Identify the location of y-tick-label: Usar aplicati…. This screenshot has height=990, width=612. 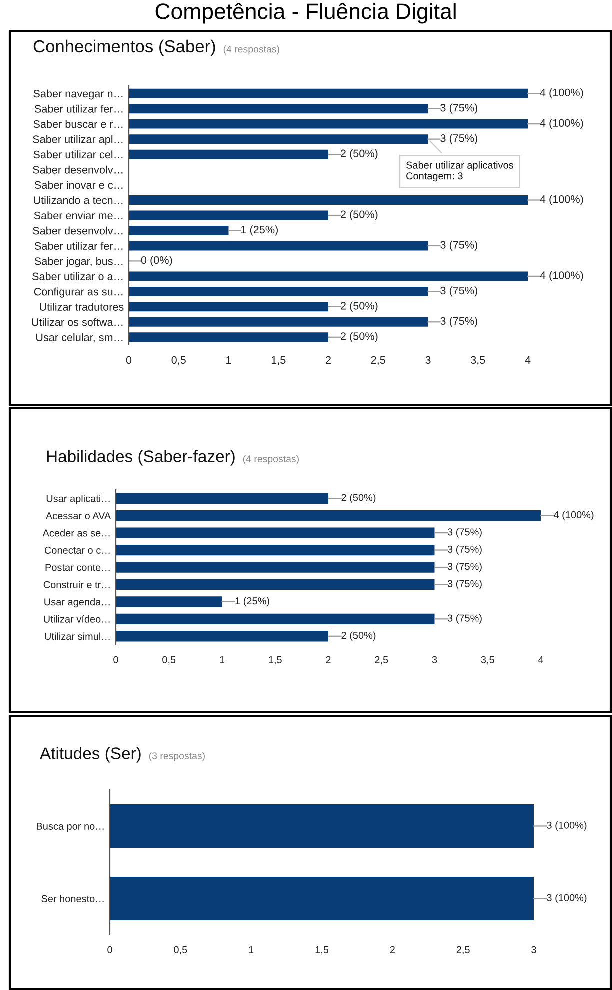
(78, 499).